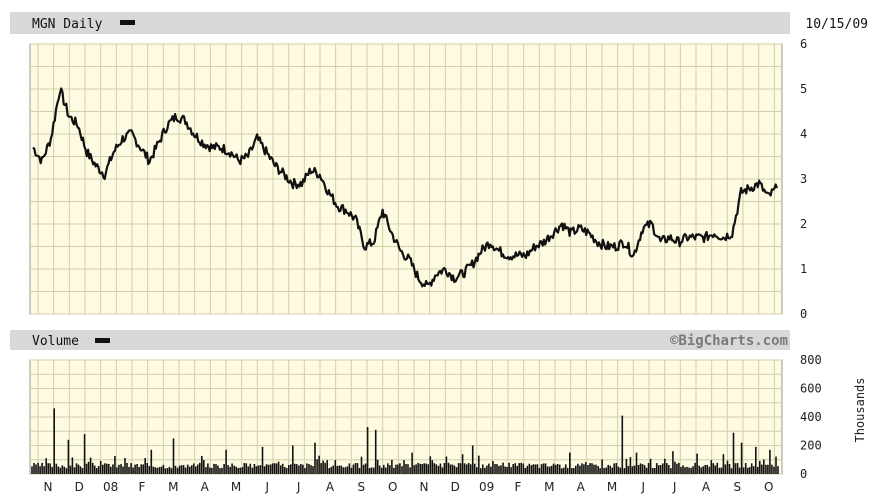 This screenshot has height=499, width=870. I want to click on volume-tick-label: 200, so click(811, 446).